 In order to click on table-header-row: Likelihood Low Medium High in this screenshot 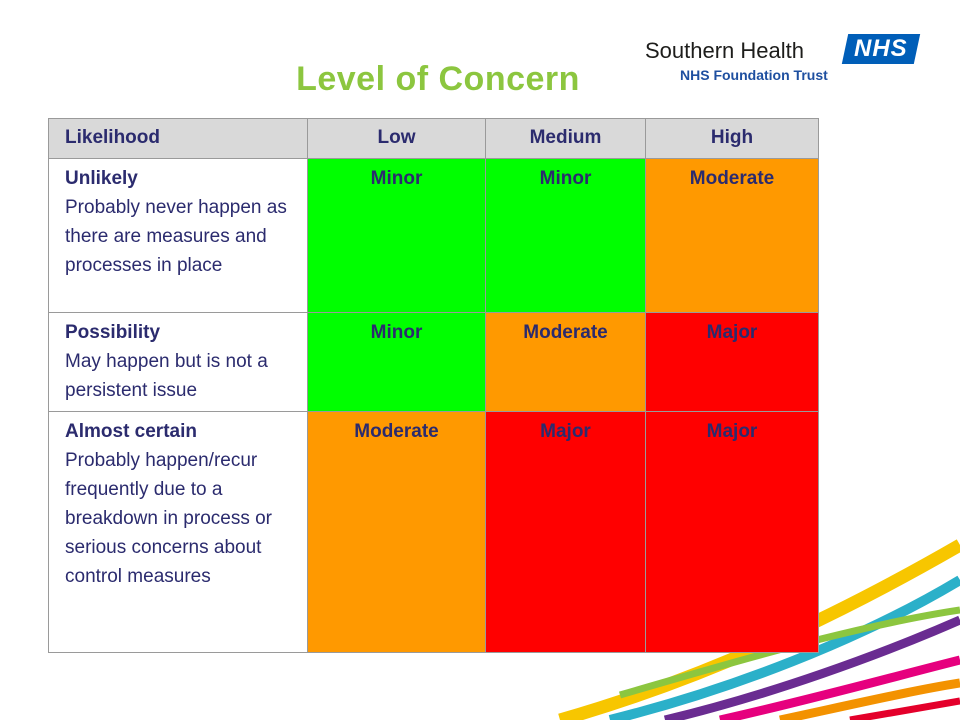, I will do `click(433, 138)`.